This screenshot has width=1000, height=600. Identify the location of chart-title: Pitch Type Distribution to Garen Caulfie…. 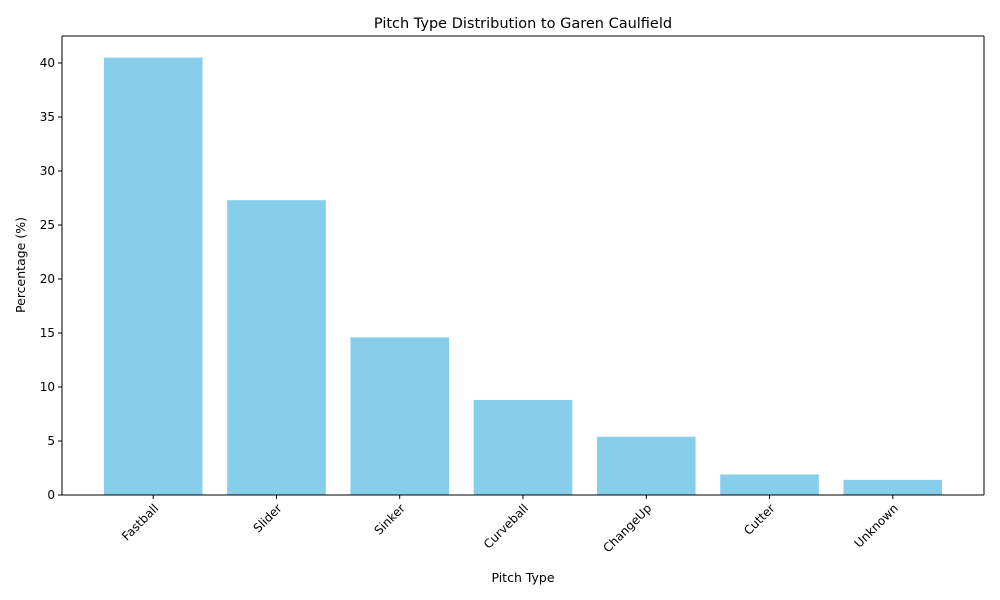
(523, 24).